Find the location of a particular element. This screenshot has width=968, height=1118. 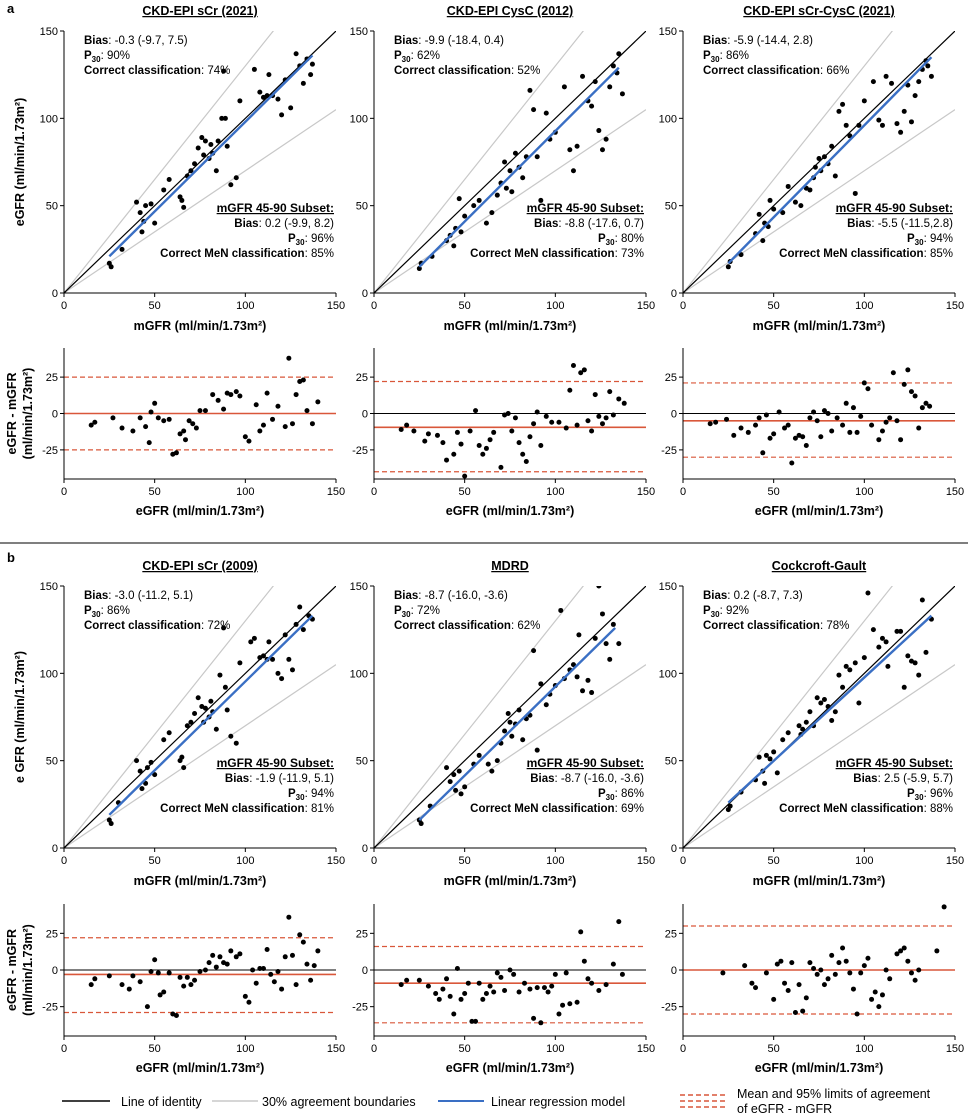

subset-stat-line-0: Bias: -8.7 (-16.0, -3.6) is located at coordinates (587, 779).